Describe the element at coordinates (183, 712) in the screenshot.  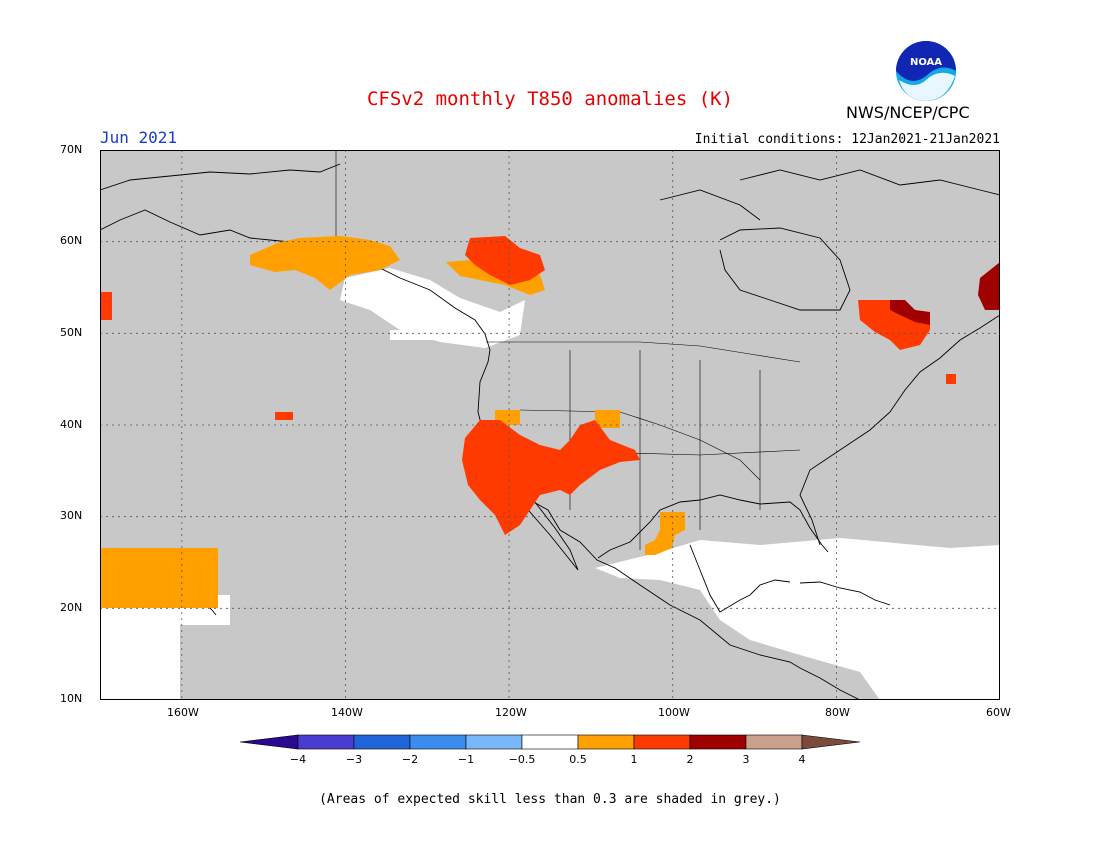
I see `lon-label: 160W` at that location.